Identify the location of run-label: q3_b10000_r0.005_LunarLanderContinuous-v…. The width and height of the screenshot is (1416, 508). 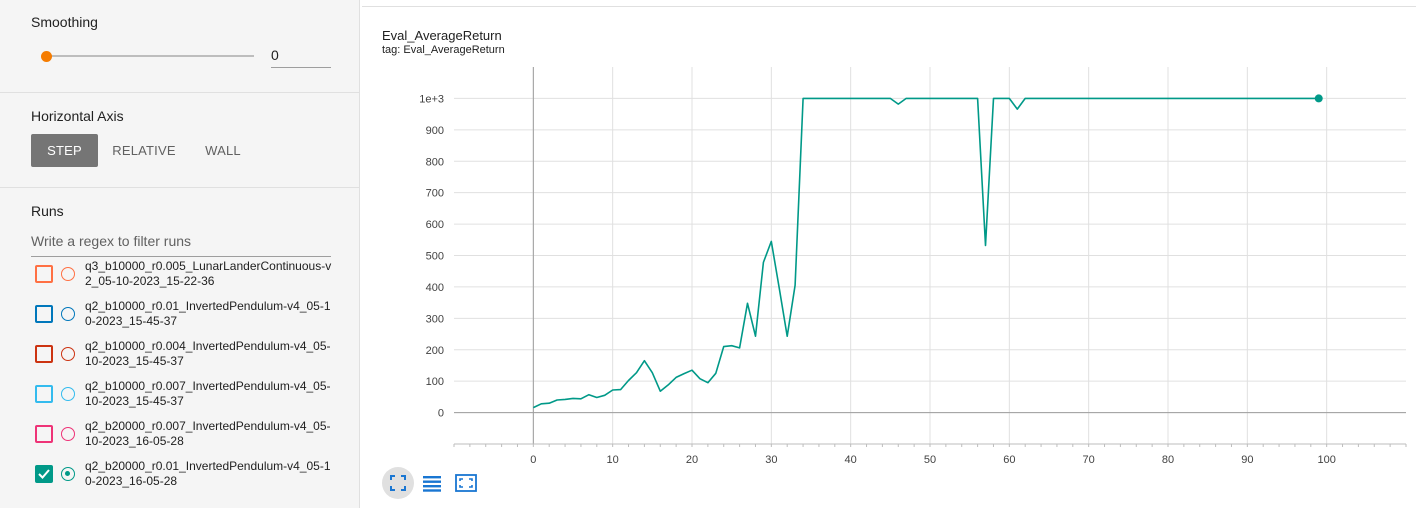
(208, 273).